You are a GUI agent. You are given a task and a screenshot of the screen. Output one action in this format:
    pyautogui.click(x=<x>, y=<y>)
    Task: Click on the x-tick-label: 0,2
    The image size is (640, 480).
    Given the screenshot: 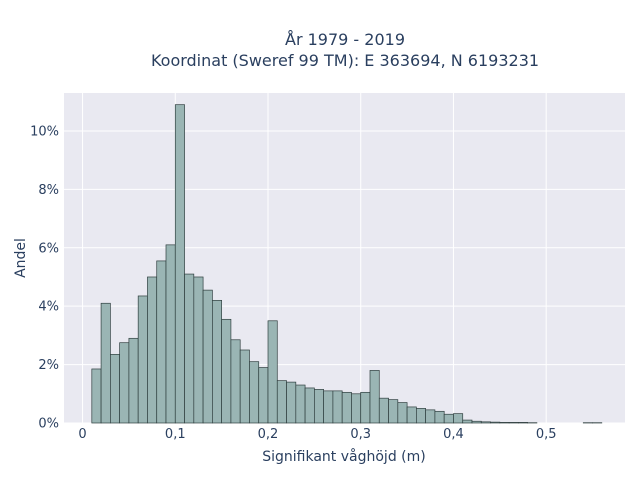 What is the action you would take?
    pyautogui.click(x=268, y=434)
    